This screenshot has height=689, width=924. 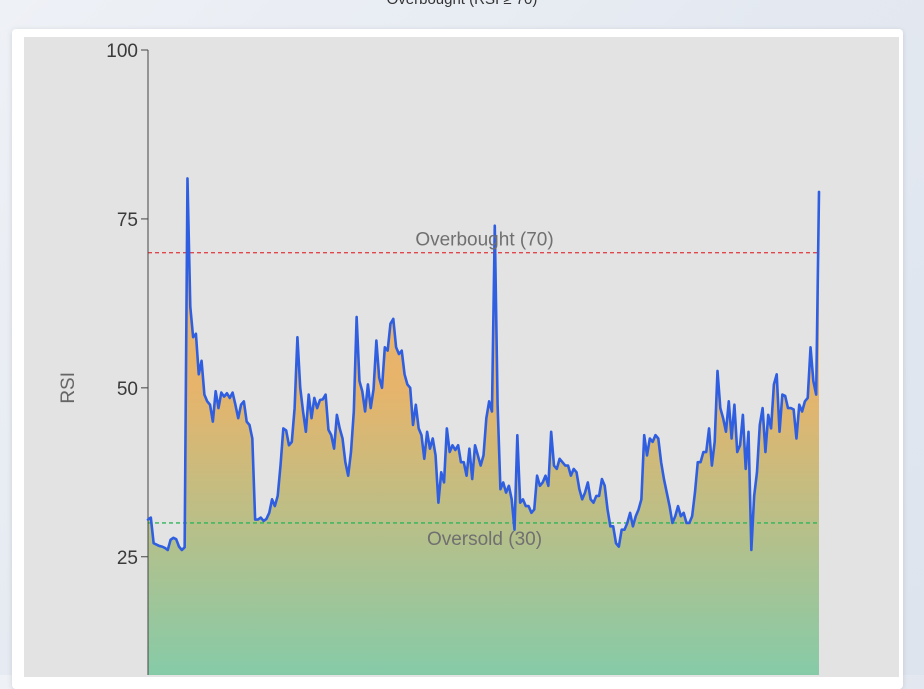 I want to click on oversold-label: Oversold (30), so click(x=484, y=539).